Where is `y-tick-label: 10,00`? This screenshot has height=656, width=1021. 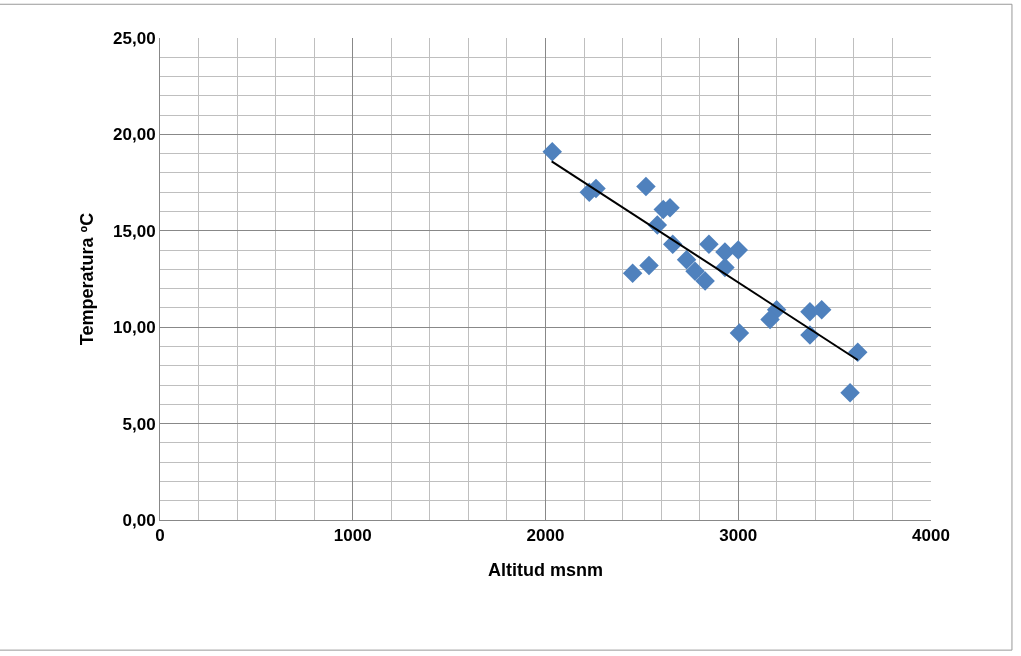
y-tick-label: 10,00 is located at coordinates (134, 328).